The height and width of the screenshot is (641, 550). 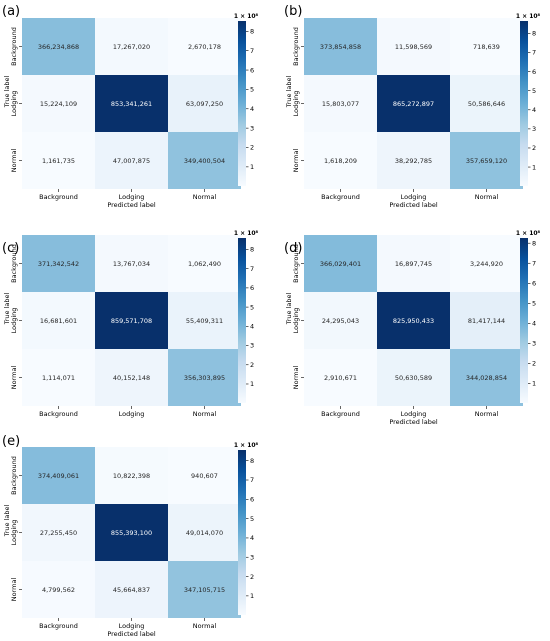 I want to click on x-tick-label: Lodging, so click(x=414, y=197).